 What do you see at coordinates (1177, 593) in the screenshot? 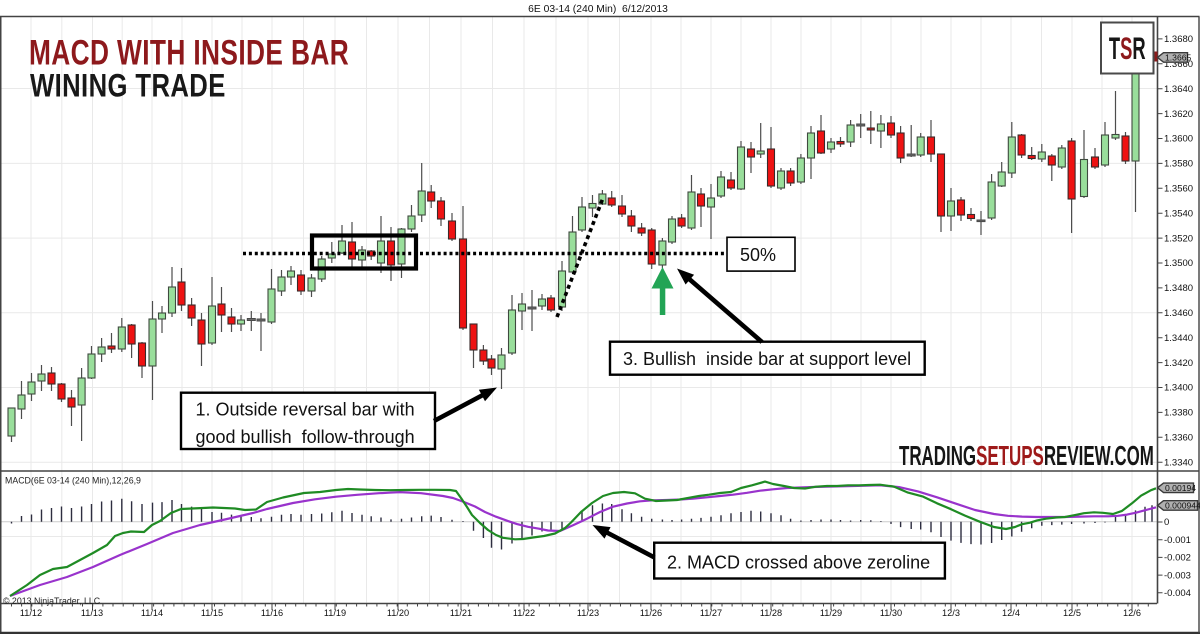
I see `svg-text: -0.004` at bounding box center [1177, 593].